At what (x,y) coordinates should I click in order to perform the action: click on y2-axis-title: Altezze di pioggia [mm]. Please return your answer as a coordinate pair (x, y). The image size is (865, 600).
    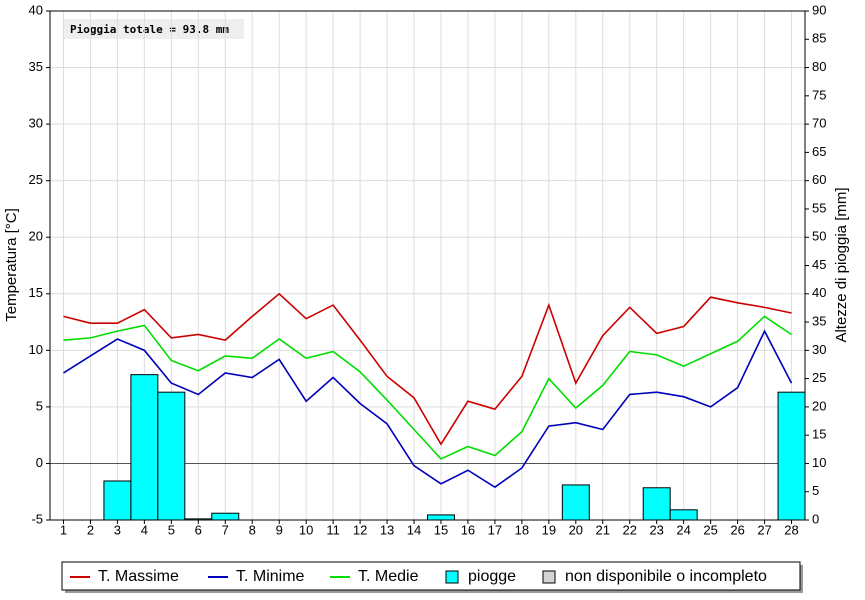
    Looking at the image, I should click on (841, 264).